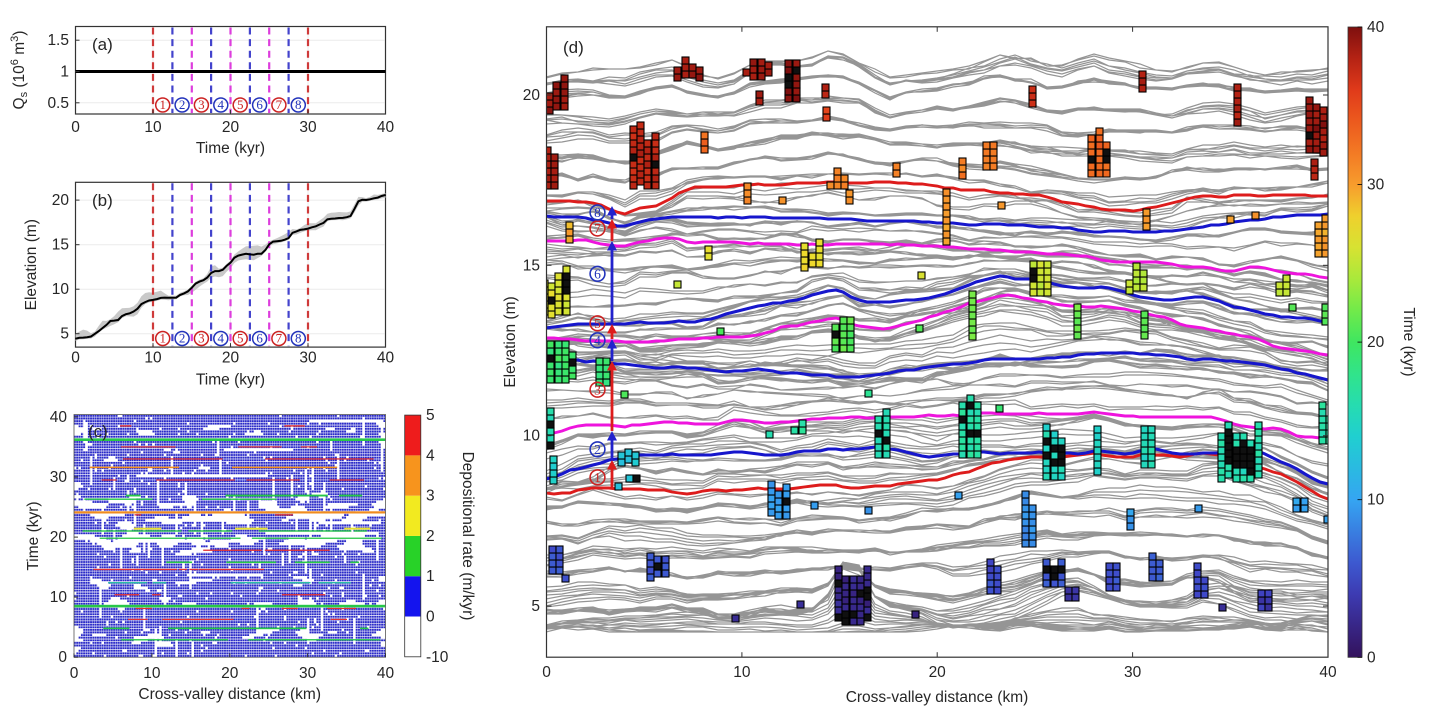 The height and width of the screenshot is (715, 1430). What do you see at coordinates (98, 431) in the screenshot?
I see `svg-text: (c)` at bounding box center [98, 431].